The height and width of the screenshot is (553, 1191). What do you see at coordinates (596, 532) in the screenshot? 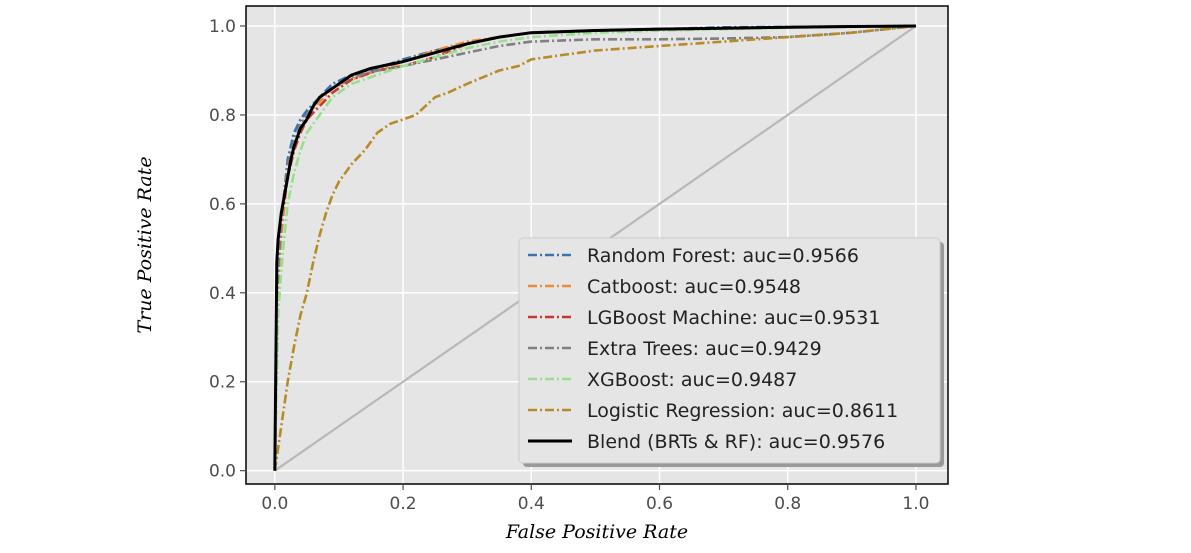
I see `x-axis-label: False Positive Rate` at bounding box center [596, 532].